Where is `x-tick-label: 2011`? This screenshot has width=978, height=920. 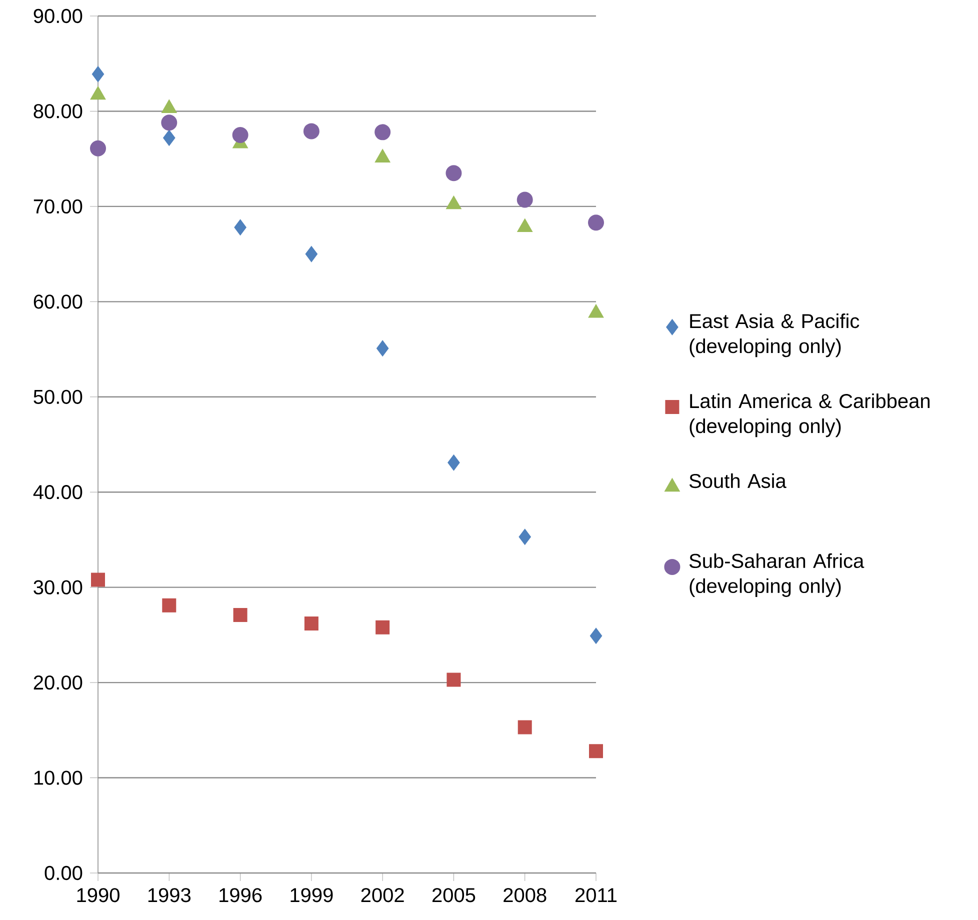 x-tick-label: 2011 is located at coordinates (596, 895).